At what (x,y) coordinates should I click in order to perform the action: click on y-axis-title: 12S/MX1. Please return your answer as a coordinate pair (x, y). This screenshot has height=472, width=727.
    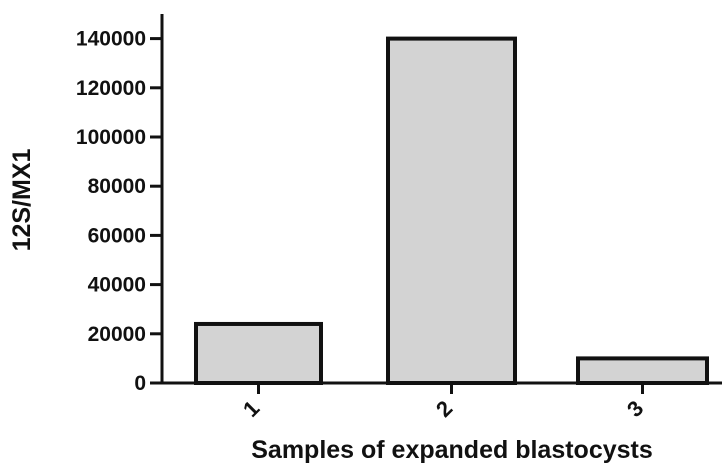
    Looking at the image, I should click on (22, 199).